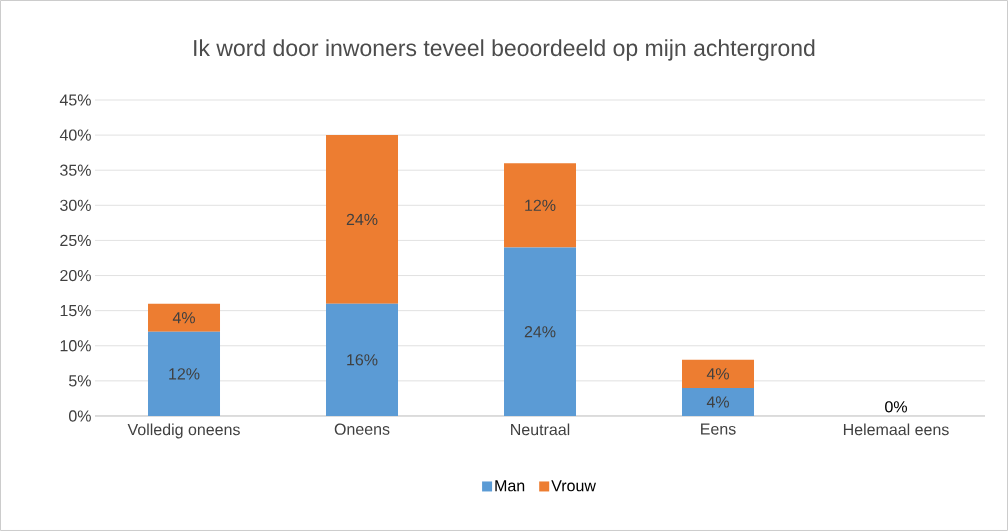 This screenshot has width=1008, height=531. I want to click on y-tick-label: 15%, so click(75, 311).